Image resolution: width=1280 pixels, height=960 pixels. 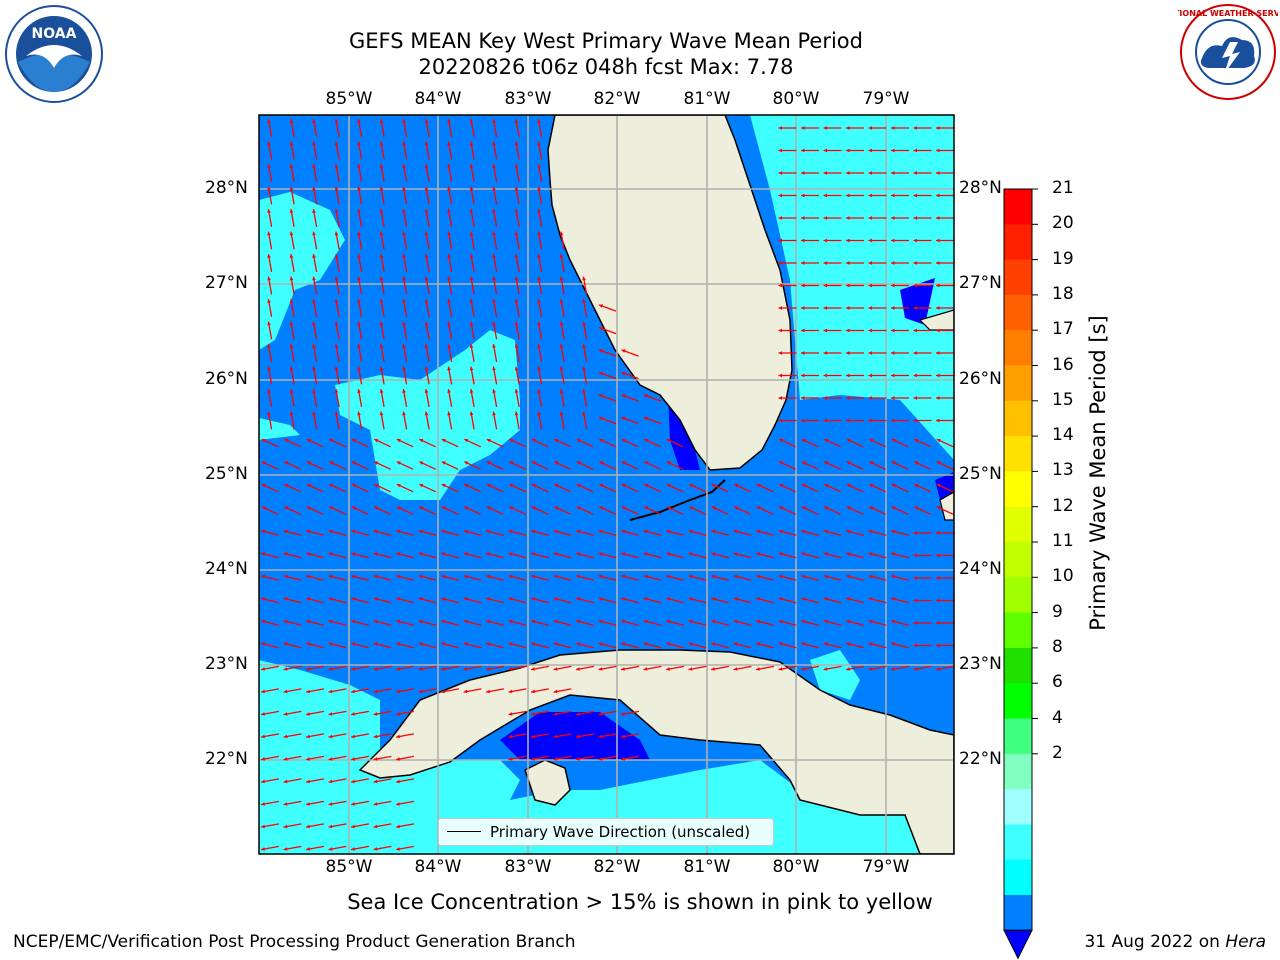 I want to click on legend: Primary Wave Direction (unscaled), so click(x=606, y=832).